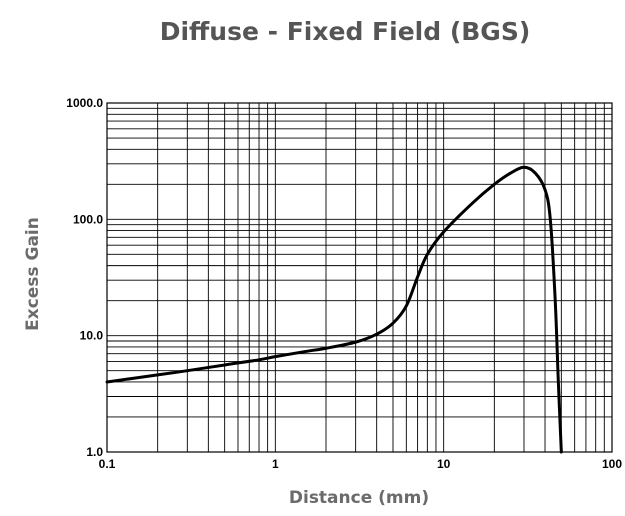  What do you see at coordinates (84, 103) in the screenshot?
I see `y-tick-label: 1000.0` at bounding box center [84, 103].